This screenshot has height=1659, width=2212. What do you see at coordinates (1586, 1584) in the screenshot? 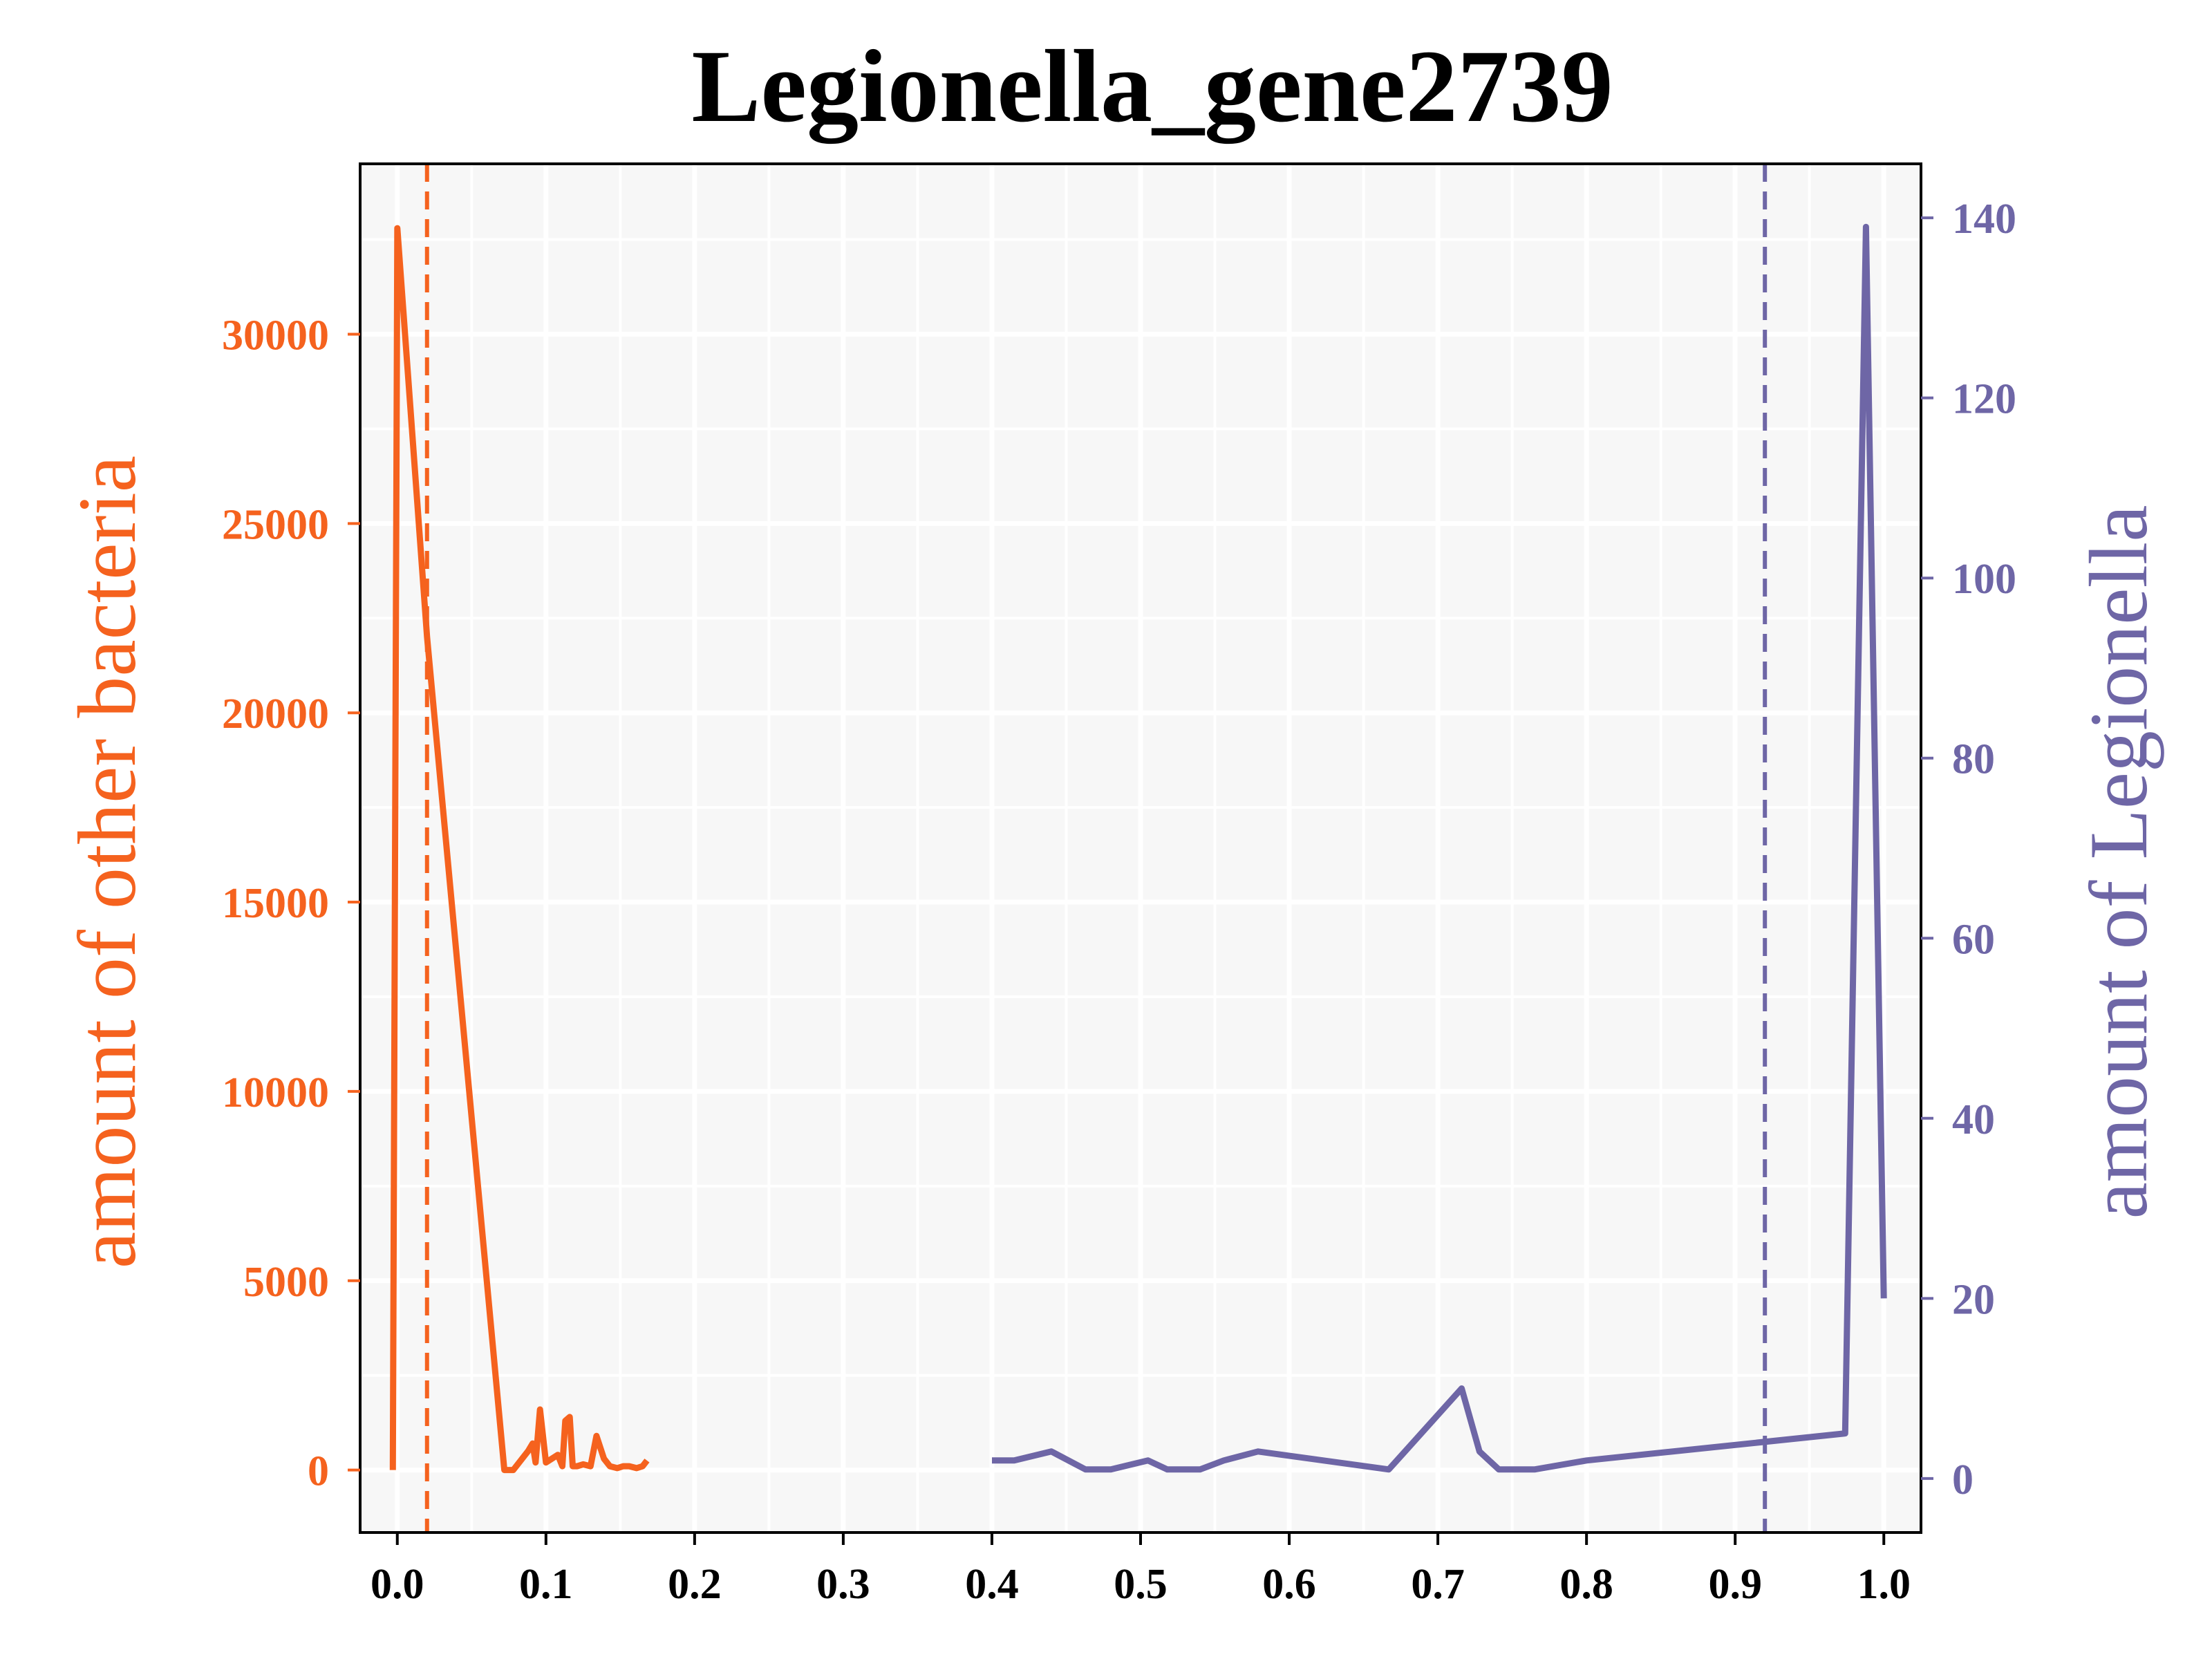
I see `x-tick-label: 0.8` at bounding box center [1586, 1584].